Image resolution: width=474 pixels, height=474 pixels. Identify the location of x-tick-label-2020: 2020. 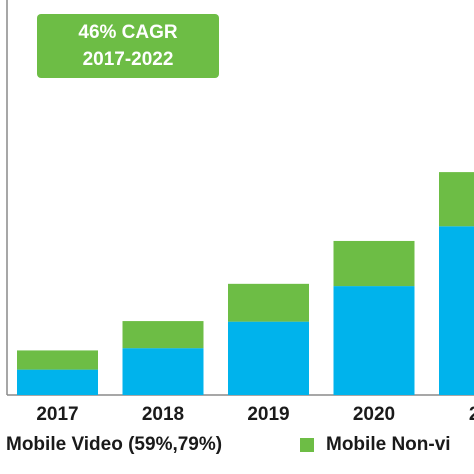
(374, 414).